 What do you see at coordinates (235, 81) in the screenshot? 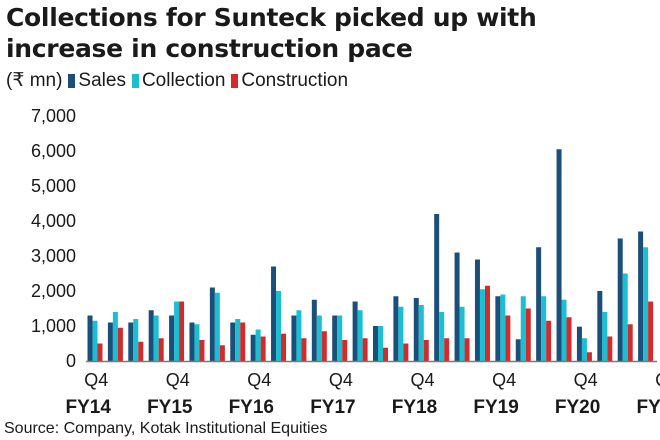
I see `legend-swatch-construction` at bounding box center [235, 81].